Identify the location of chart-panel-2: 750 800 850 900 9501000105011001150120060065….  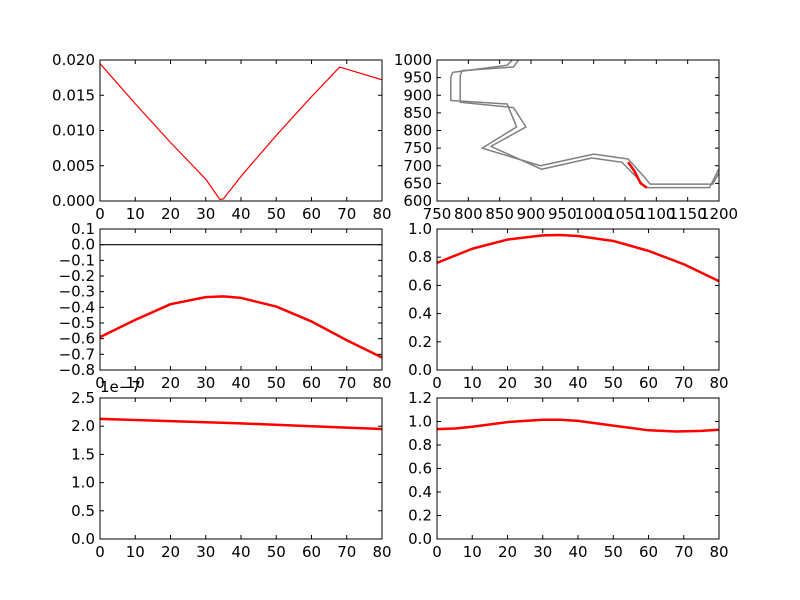
(566, 137).